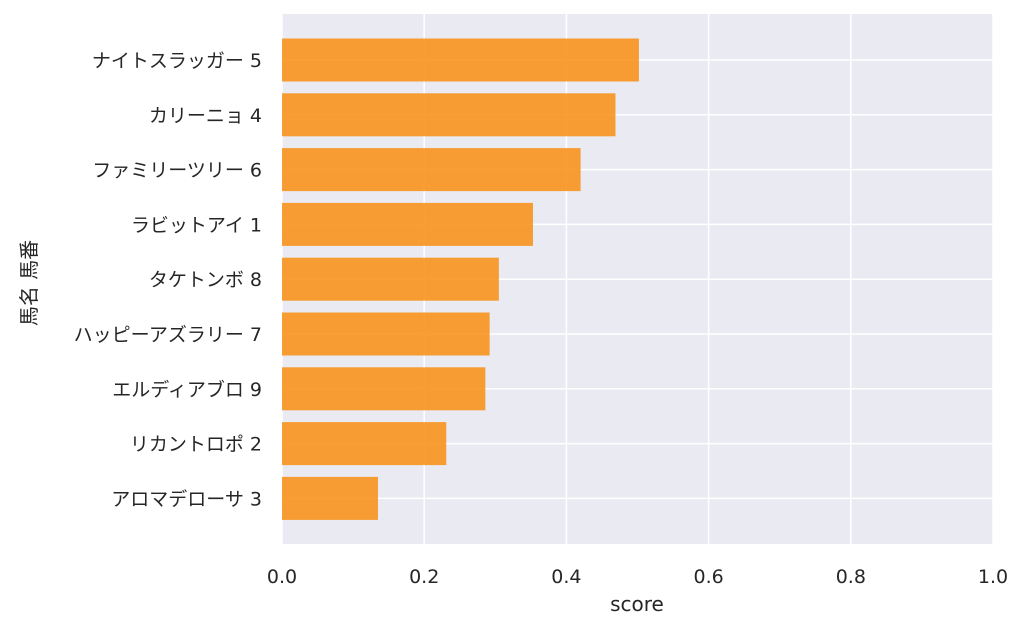 The image size is (1024, 629). Describe the element at coordinates (993, 577) in the screenshot. I see `x-tick-label: 1.0` at that location.